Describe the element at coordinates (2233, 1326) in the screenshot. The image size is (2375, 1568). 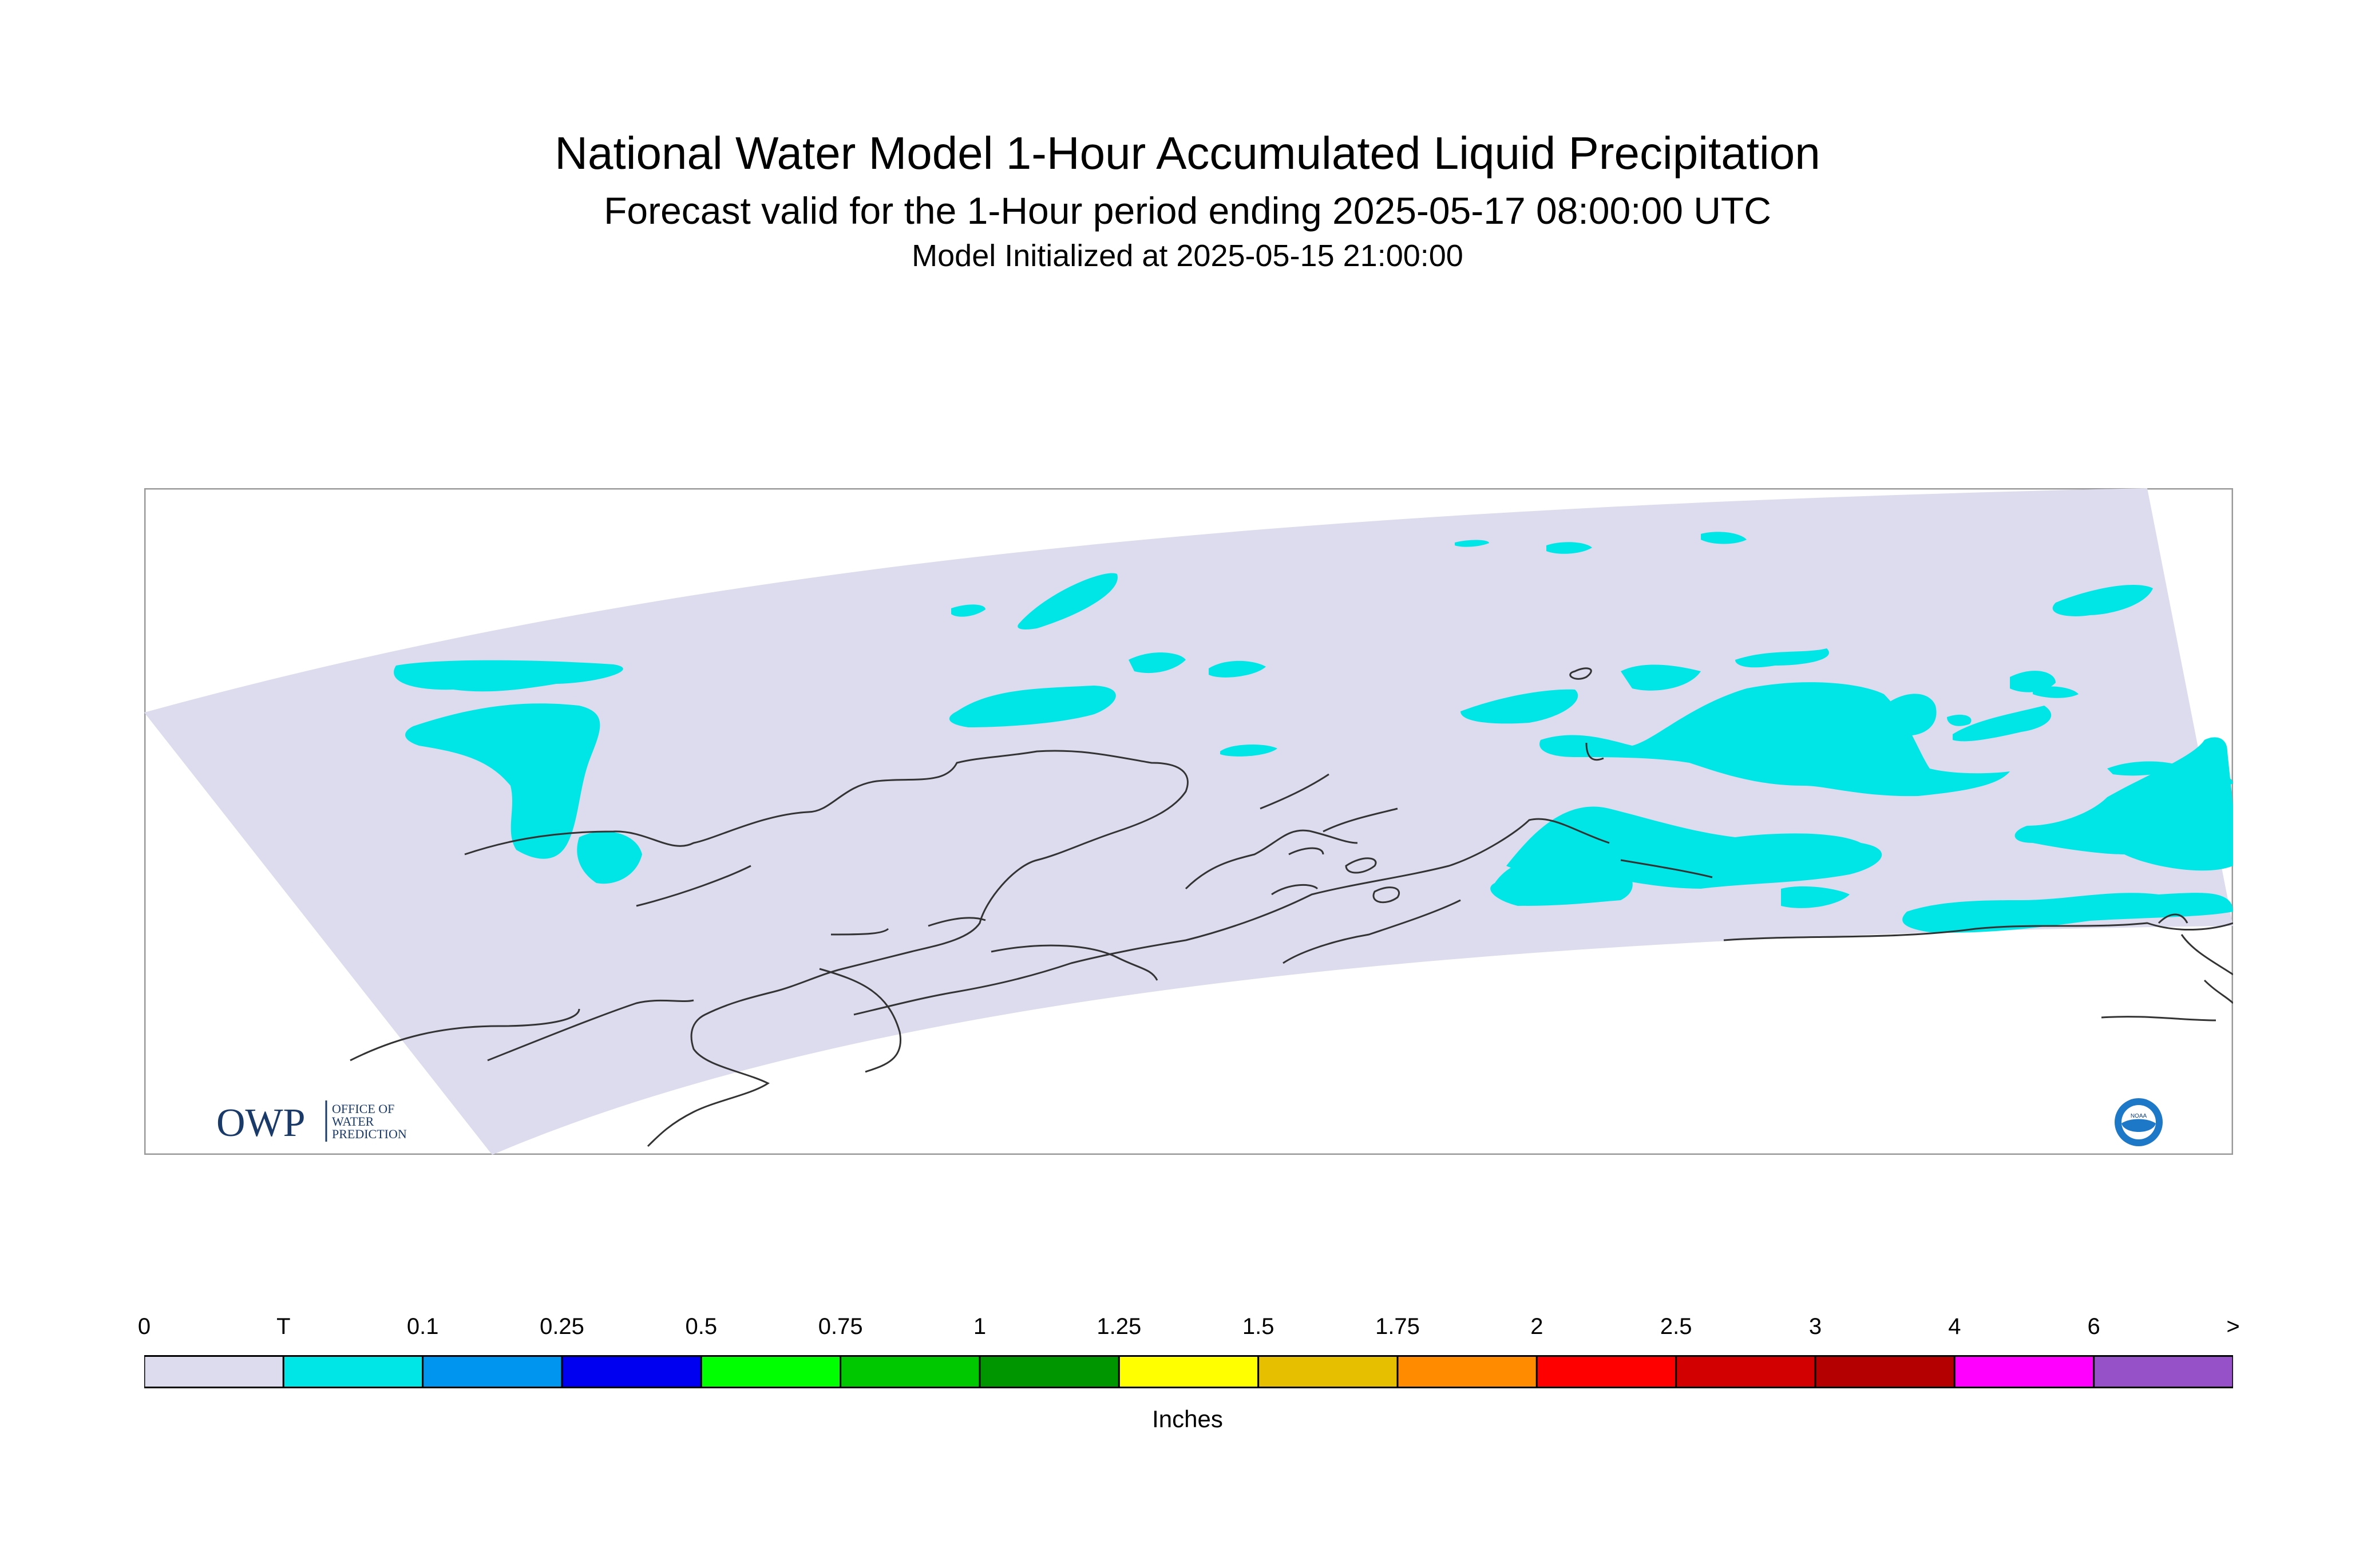
I see `legend-tick-label: >` at that location.